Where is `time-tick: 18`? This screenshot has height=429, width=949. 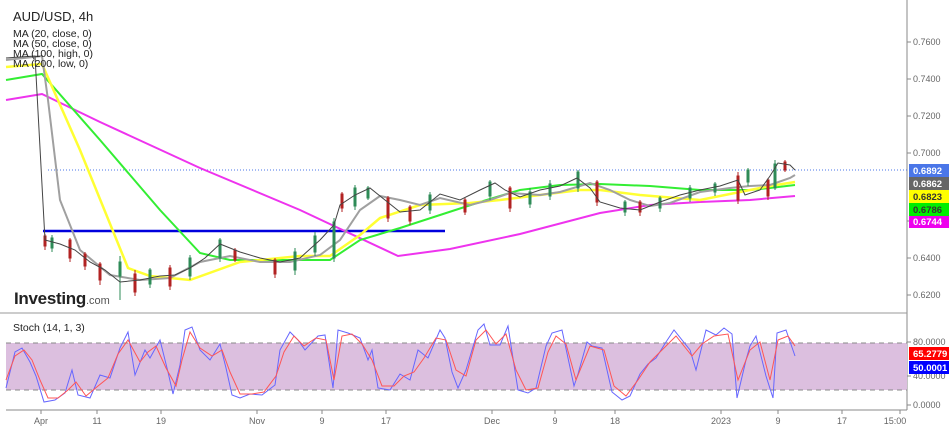
time-tick: 18 is located at coordinates (615, 421).